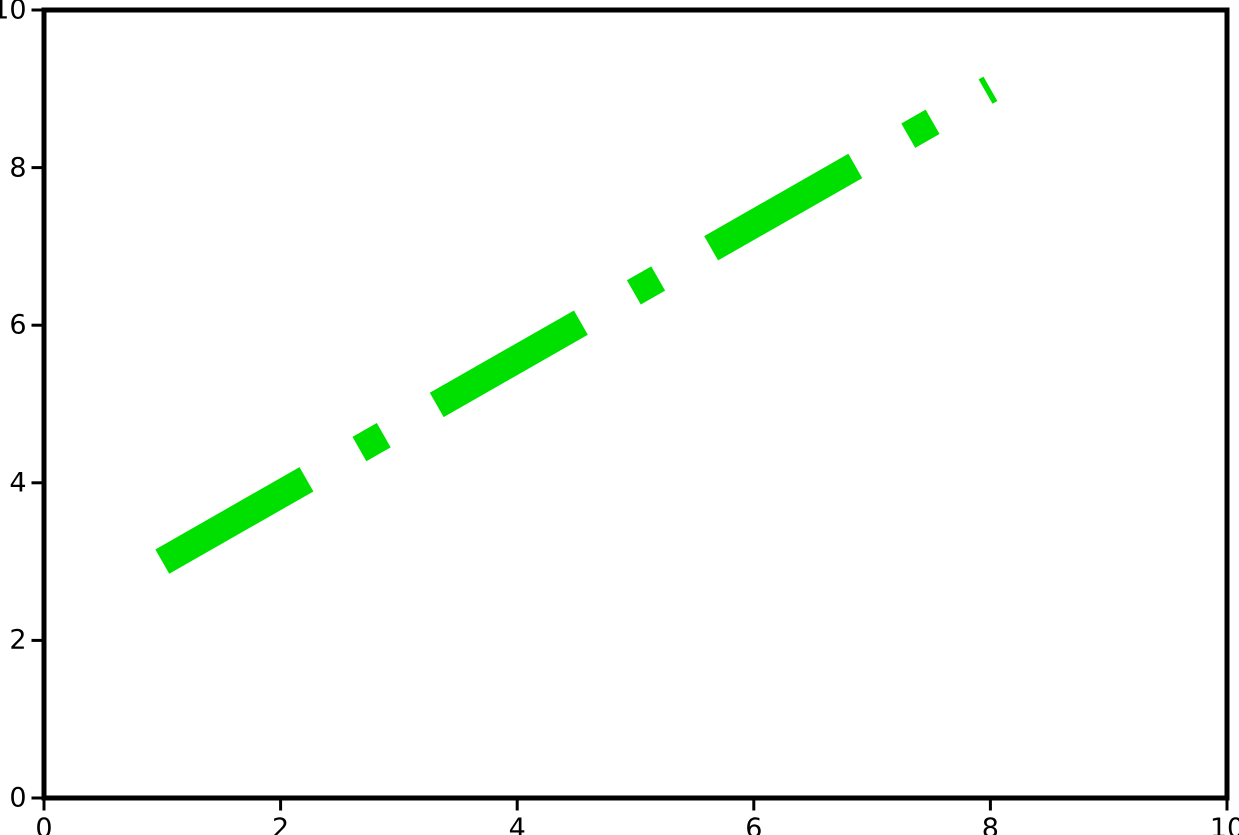 The height and width of the screenshot is (835, 1239). I want to click on x-tick-label-0: 0, so click(44, 823).